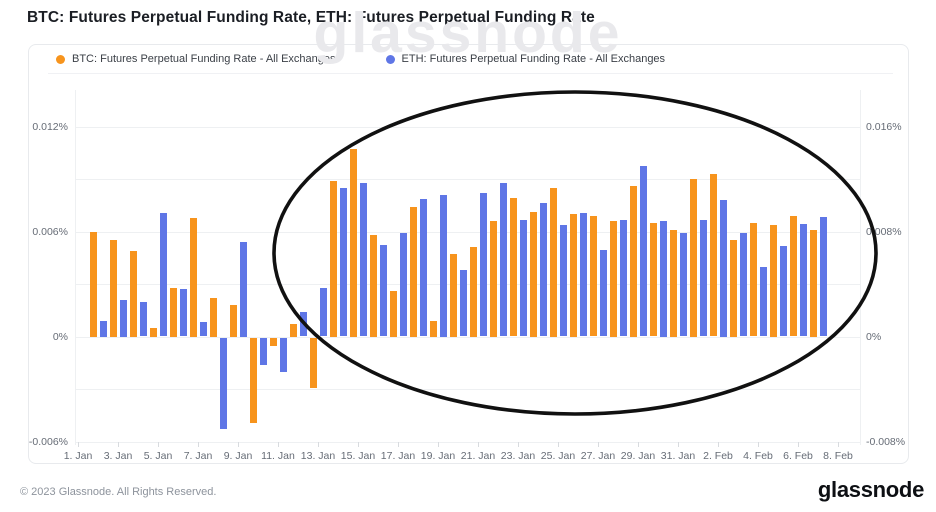 The width and height of the screenshot is (936, 512). I want to click on btc-bar-16-Jan, so click(373, 286).